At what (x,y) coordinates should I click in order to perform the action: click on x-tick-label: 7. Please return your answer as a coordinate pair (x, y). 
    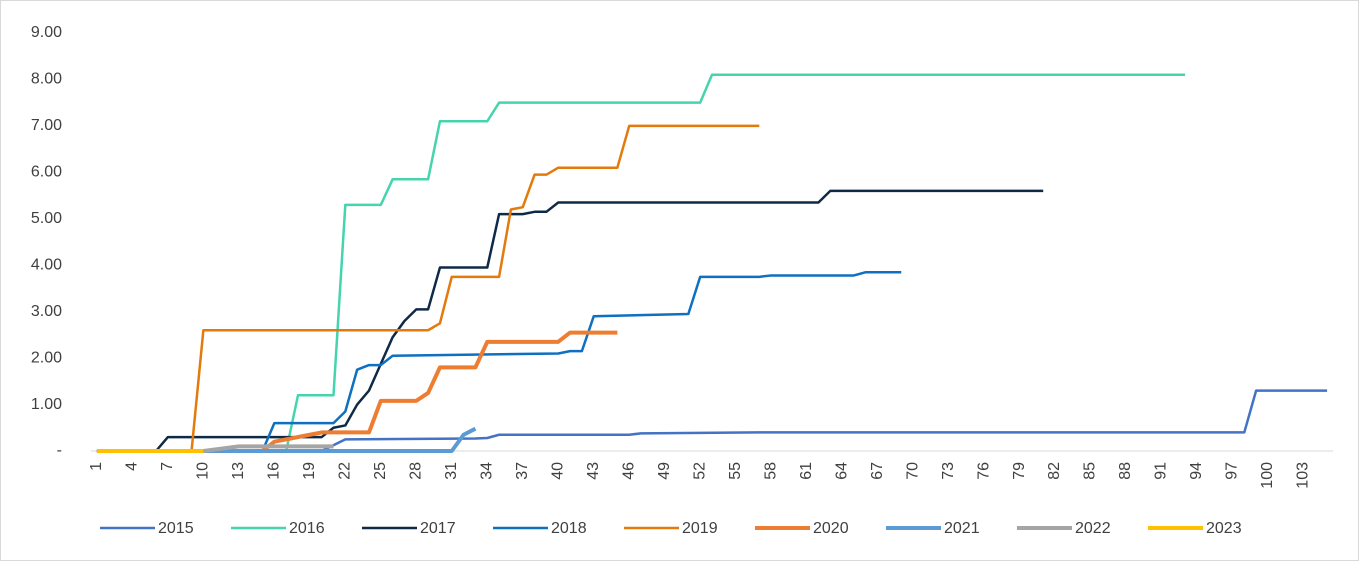
    Looking at the image, I should click on (167, 466).